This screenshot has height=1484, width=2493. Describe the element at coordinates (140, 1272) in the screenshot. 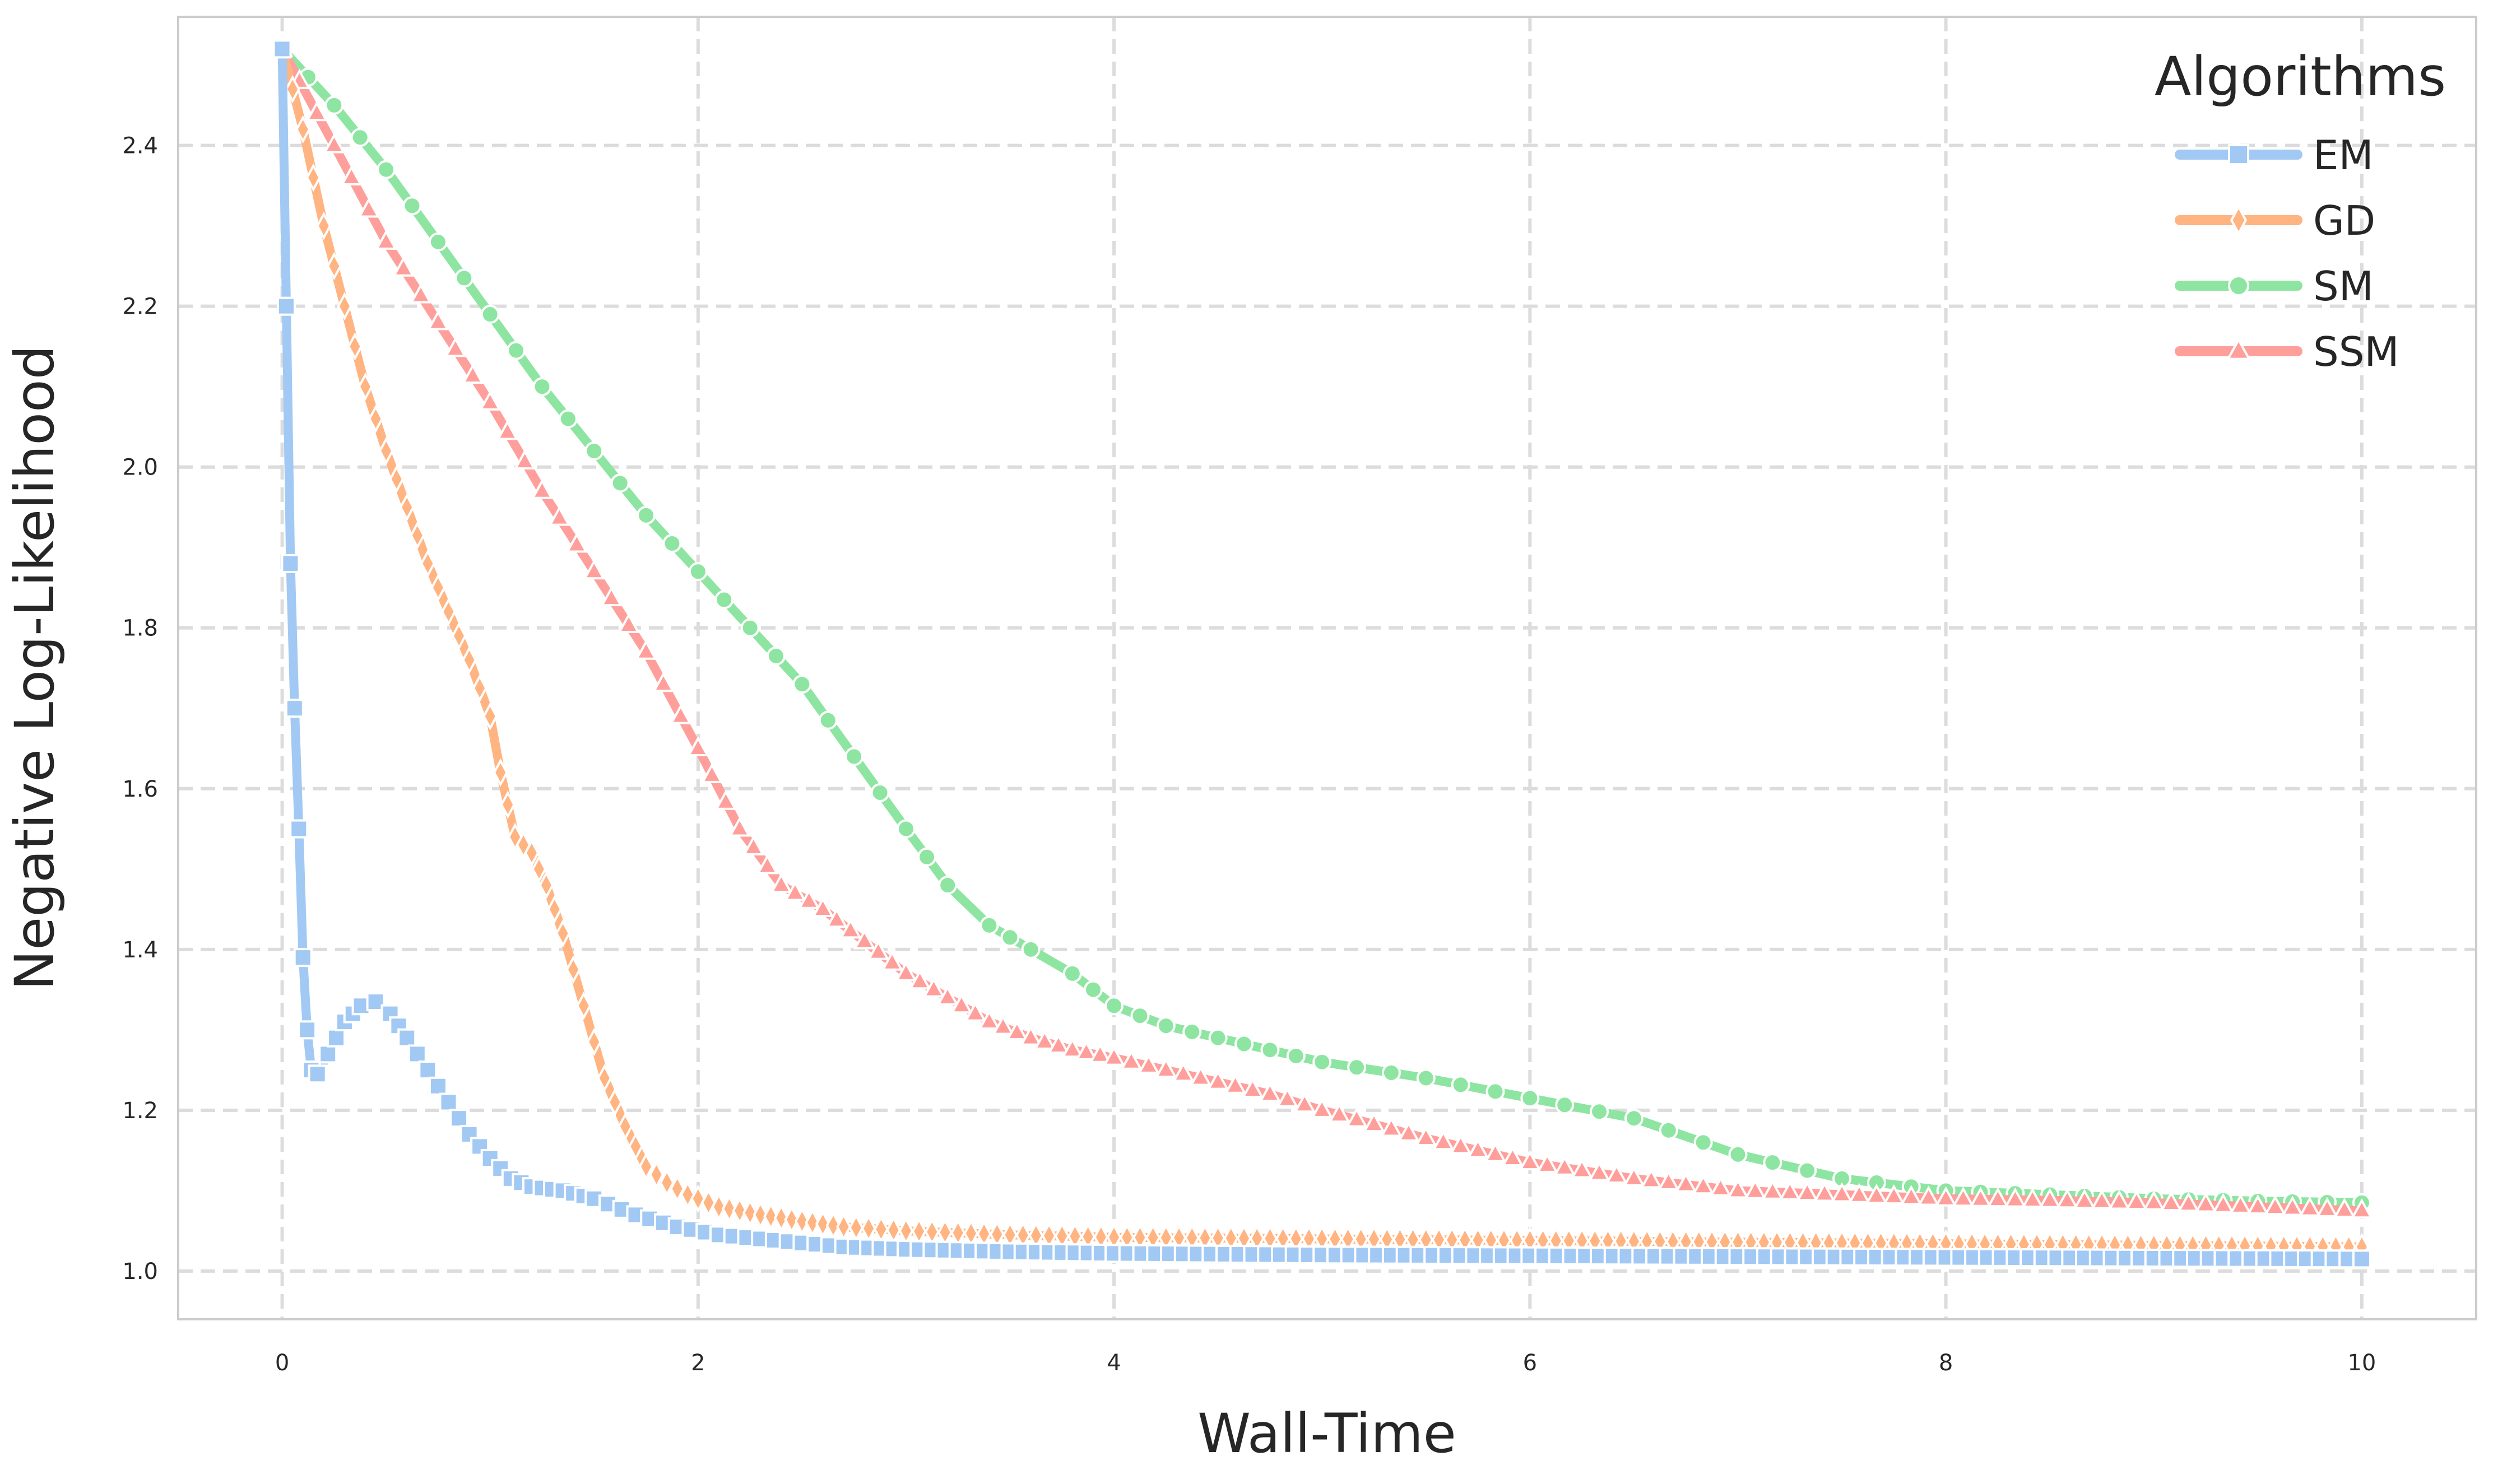

I see `y-tick-label: 1.0` at that location.